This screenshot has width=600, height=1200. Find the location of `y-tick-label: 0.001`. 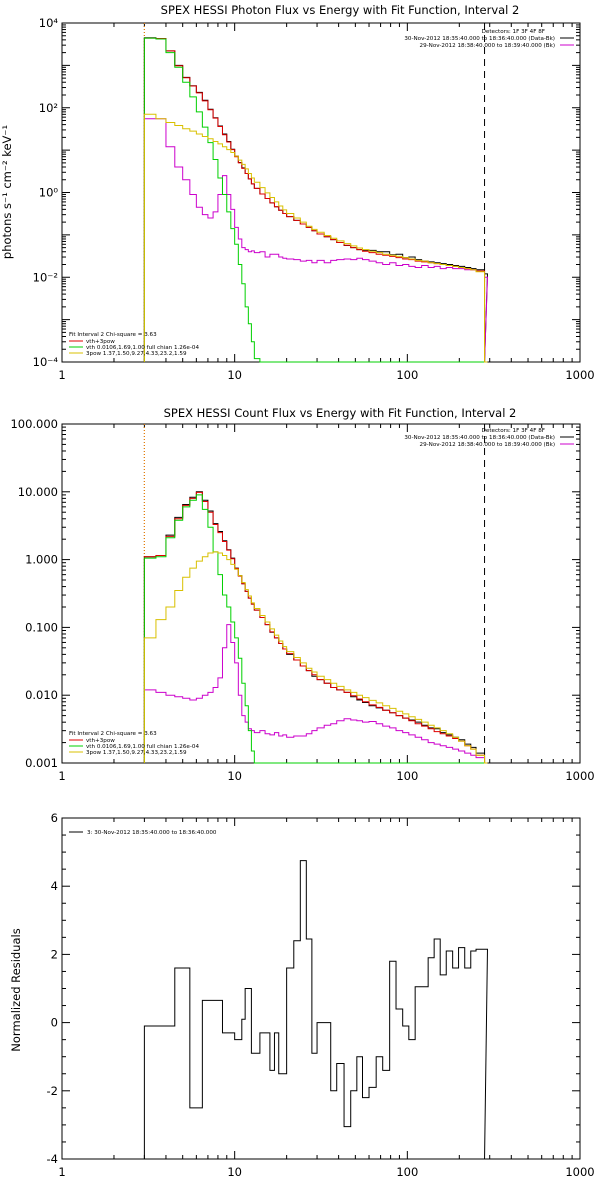

y-tick-label: 0.001 is located at coordinates (41, 763).